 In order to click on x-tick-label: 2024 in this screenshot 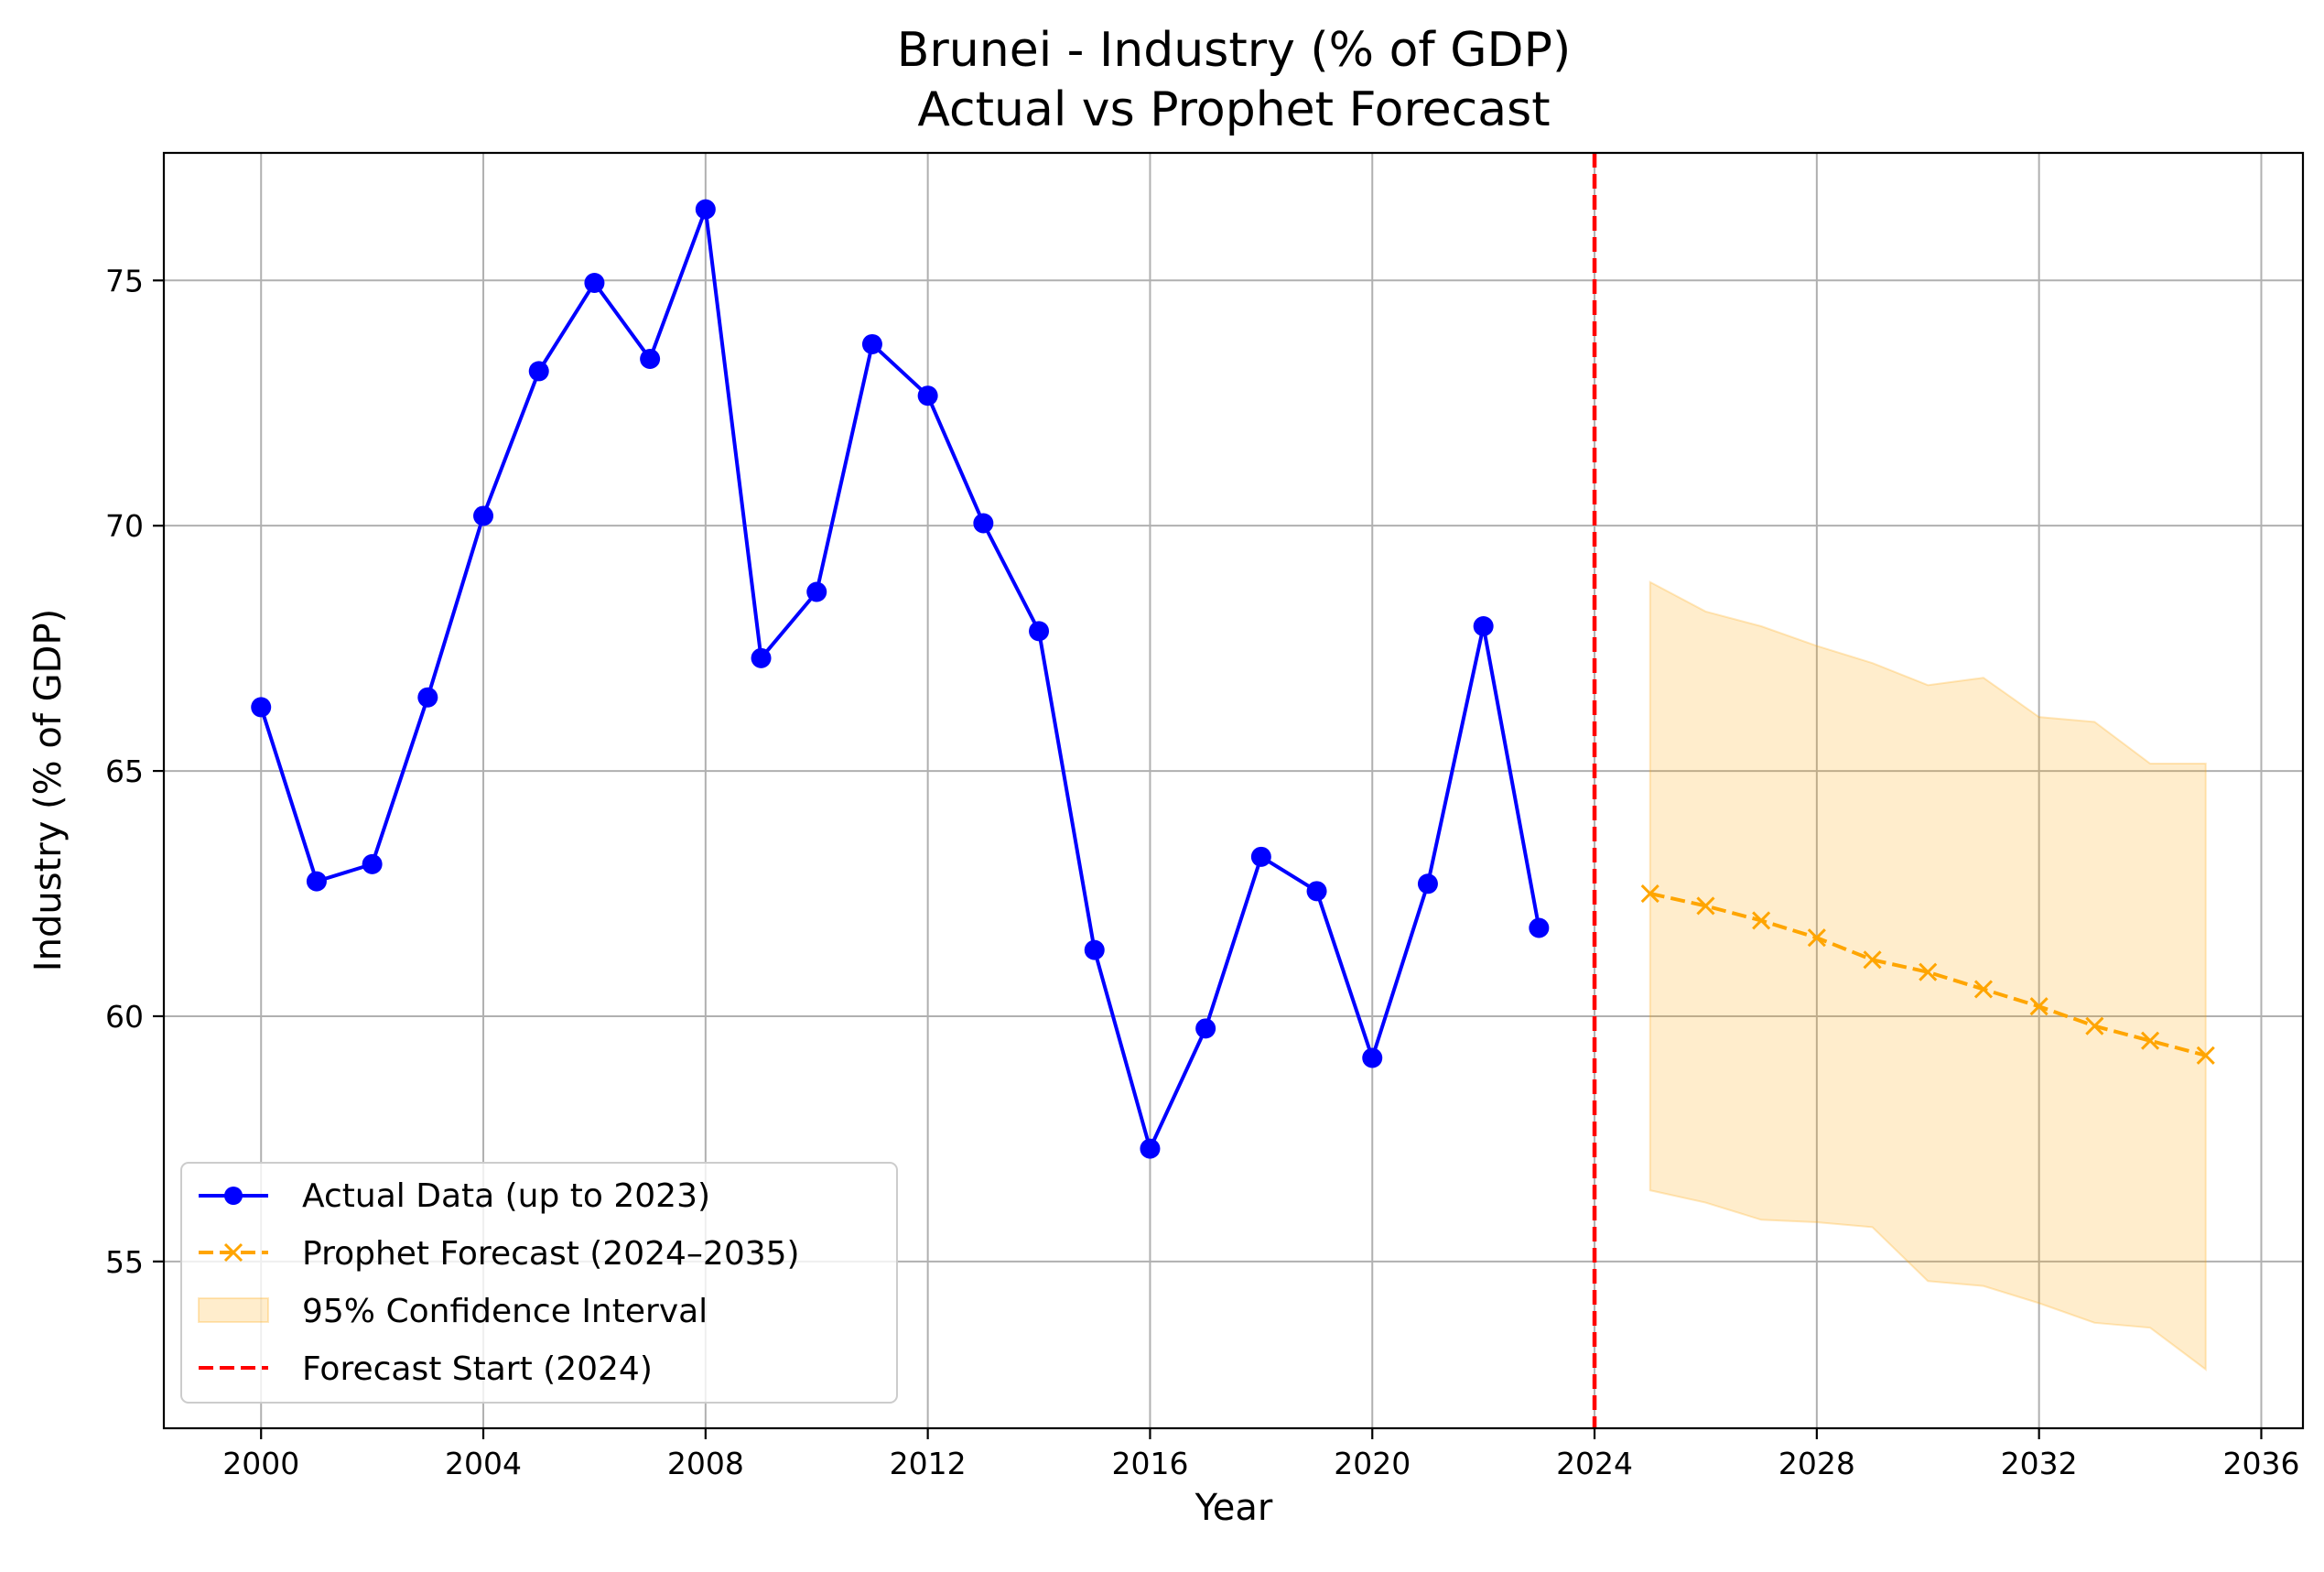, I will do `click(1594, 1463)`.